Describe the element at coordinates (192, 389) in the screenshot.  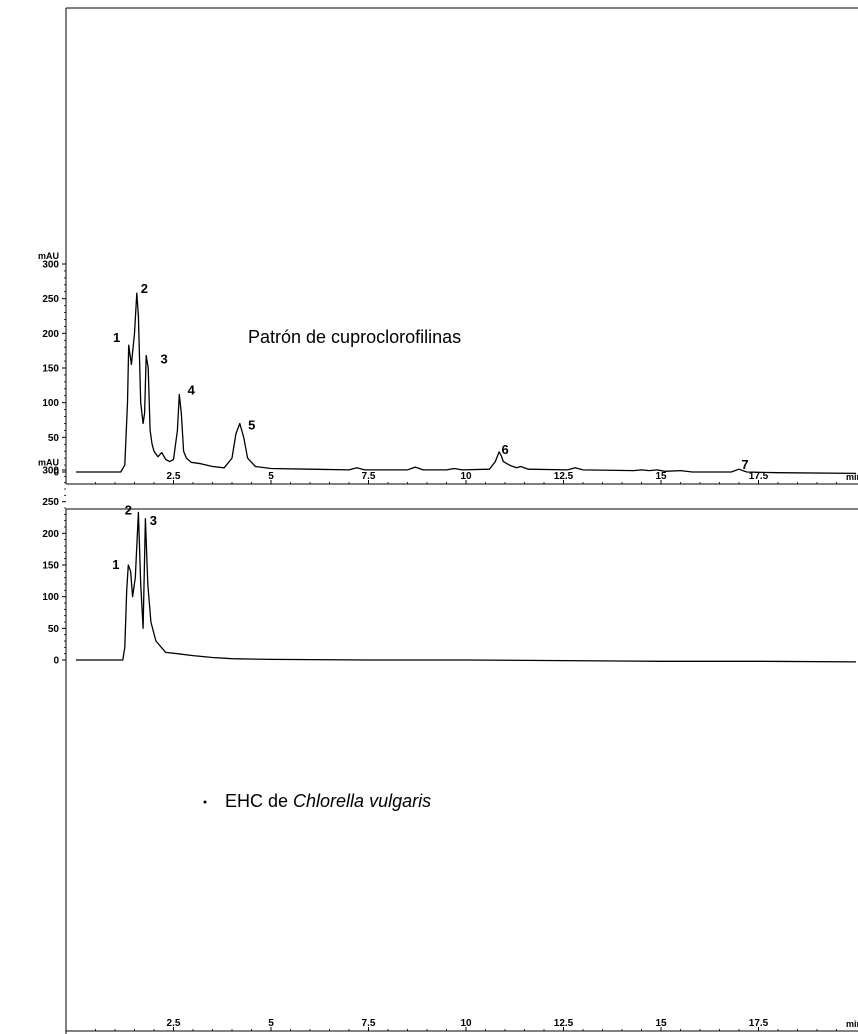
I see `peak-label: 4` at that location.